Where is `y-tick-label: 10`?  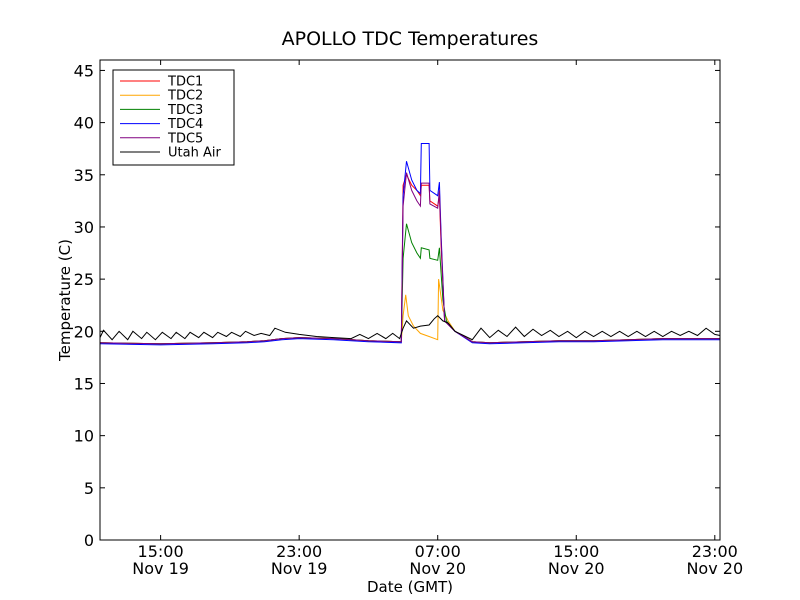 y-tick-label: 10 is located at coordinates (84, 436).